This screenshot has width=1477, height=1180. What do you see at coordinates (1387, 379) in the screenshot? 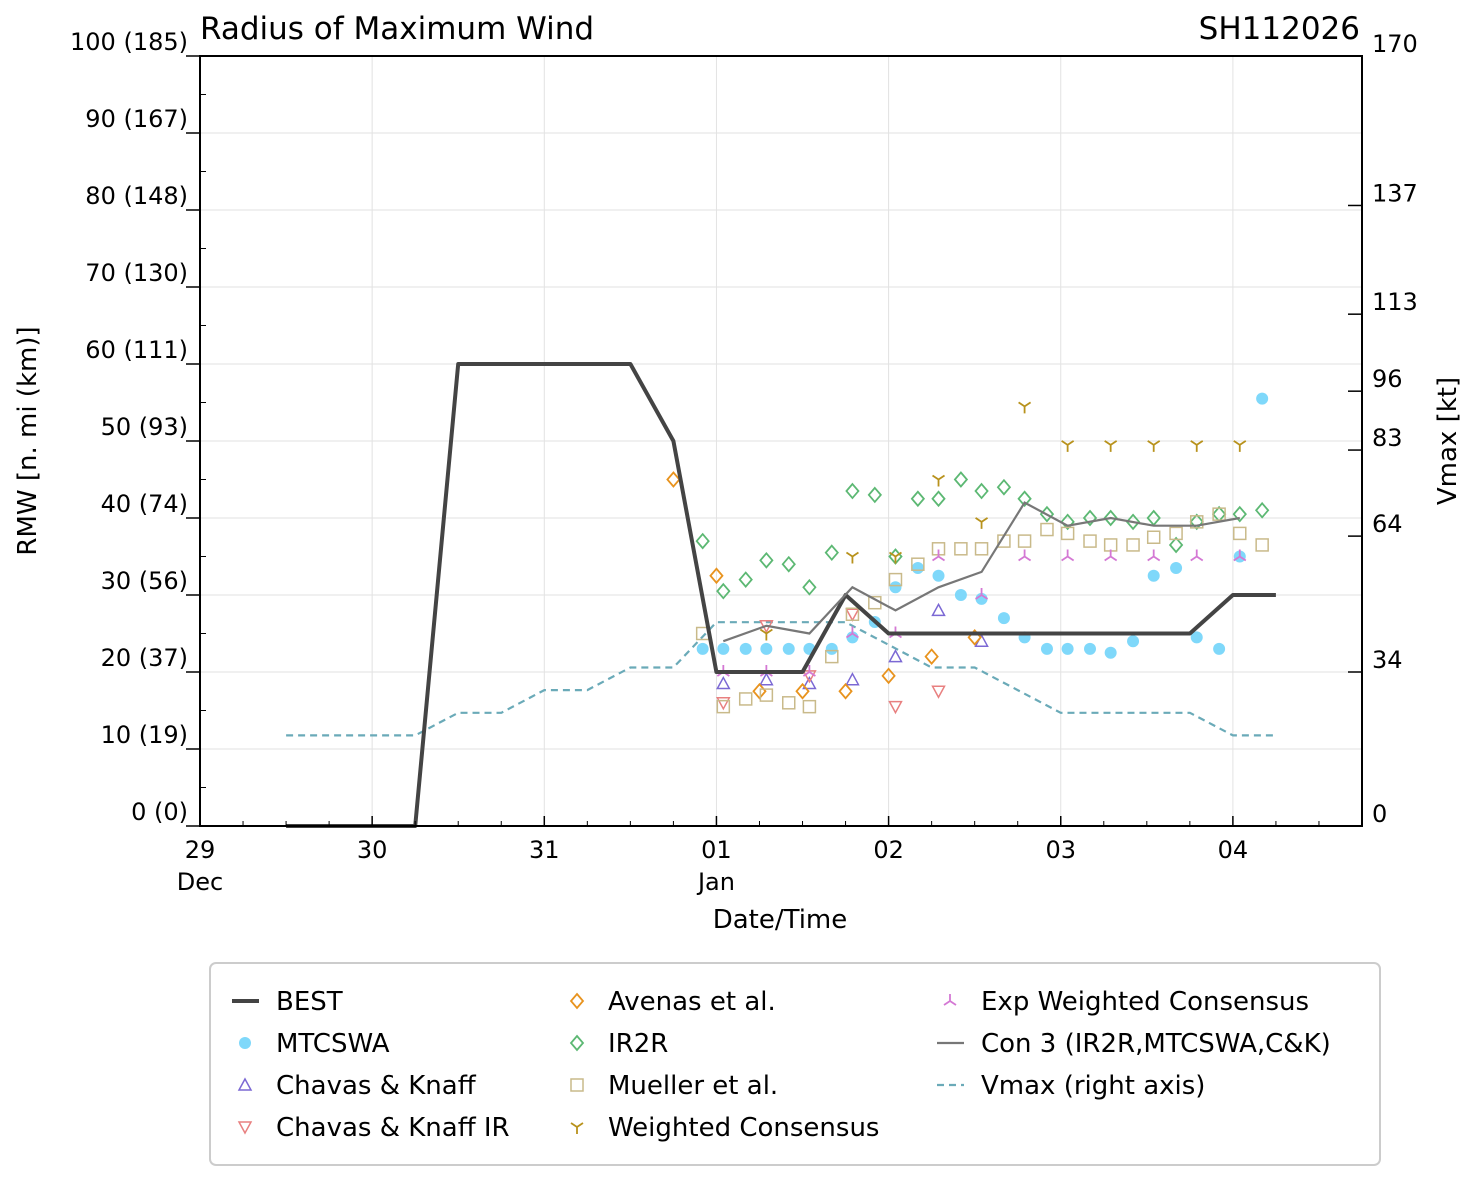
I see `y2-tick-label: 96` at bounding box center [1387, 379].